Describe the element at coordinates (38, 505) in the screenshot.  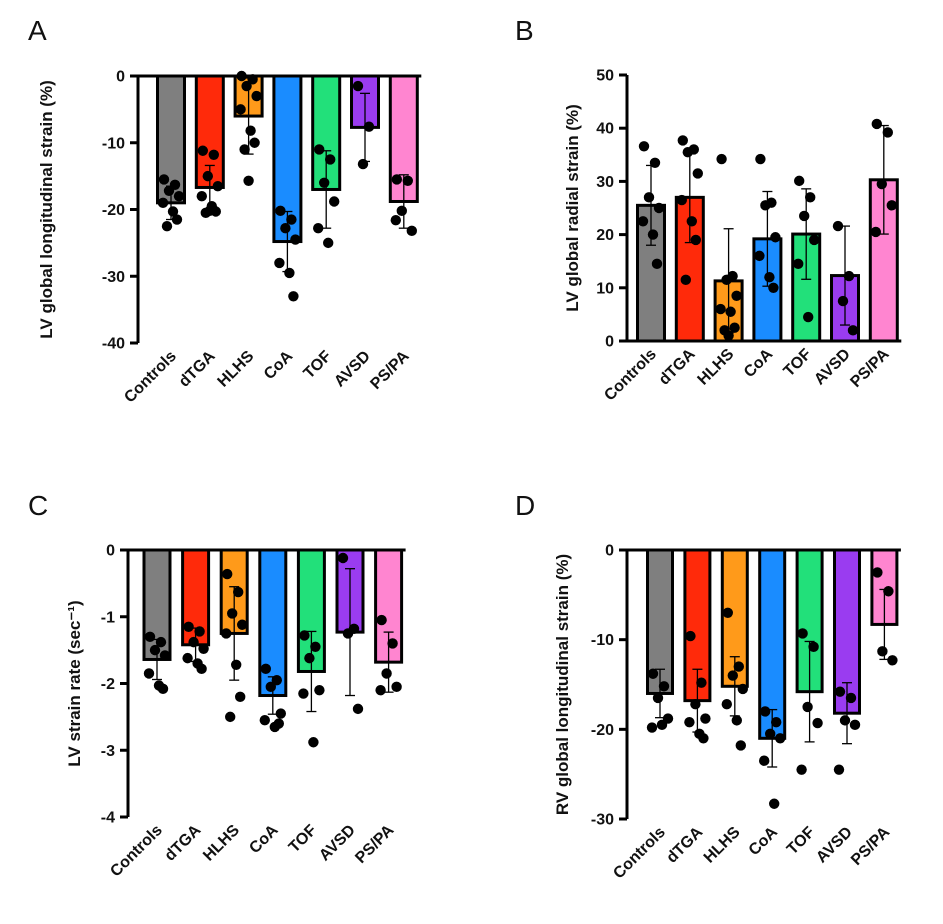
I see `panel-c-letter: C` at that location.